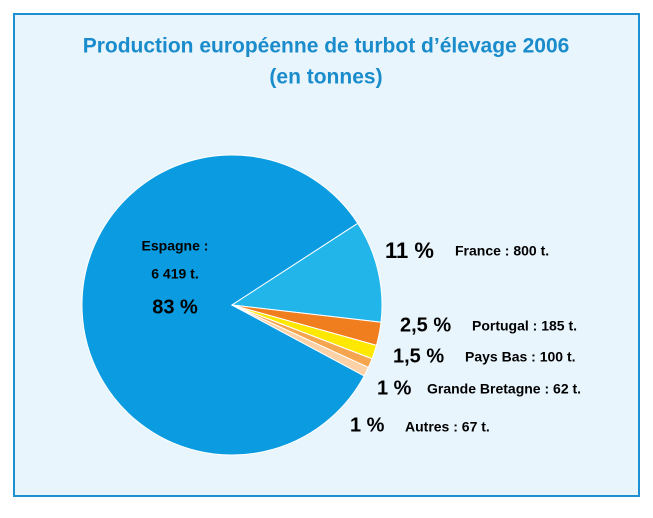  I want to click on slice-label: 6 419 t., so click(174, 274).